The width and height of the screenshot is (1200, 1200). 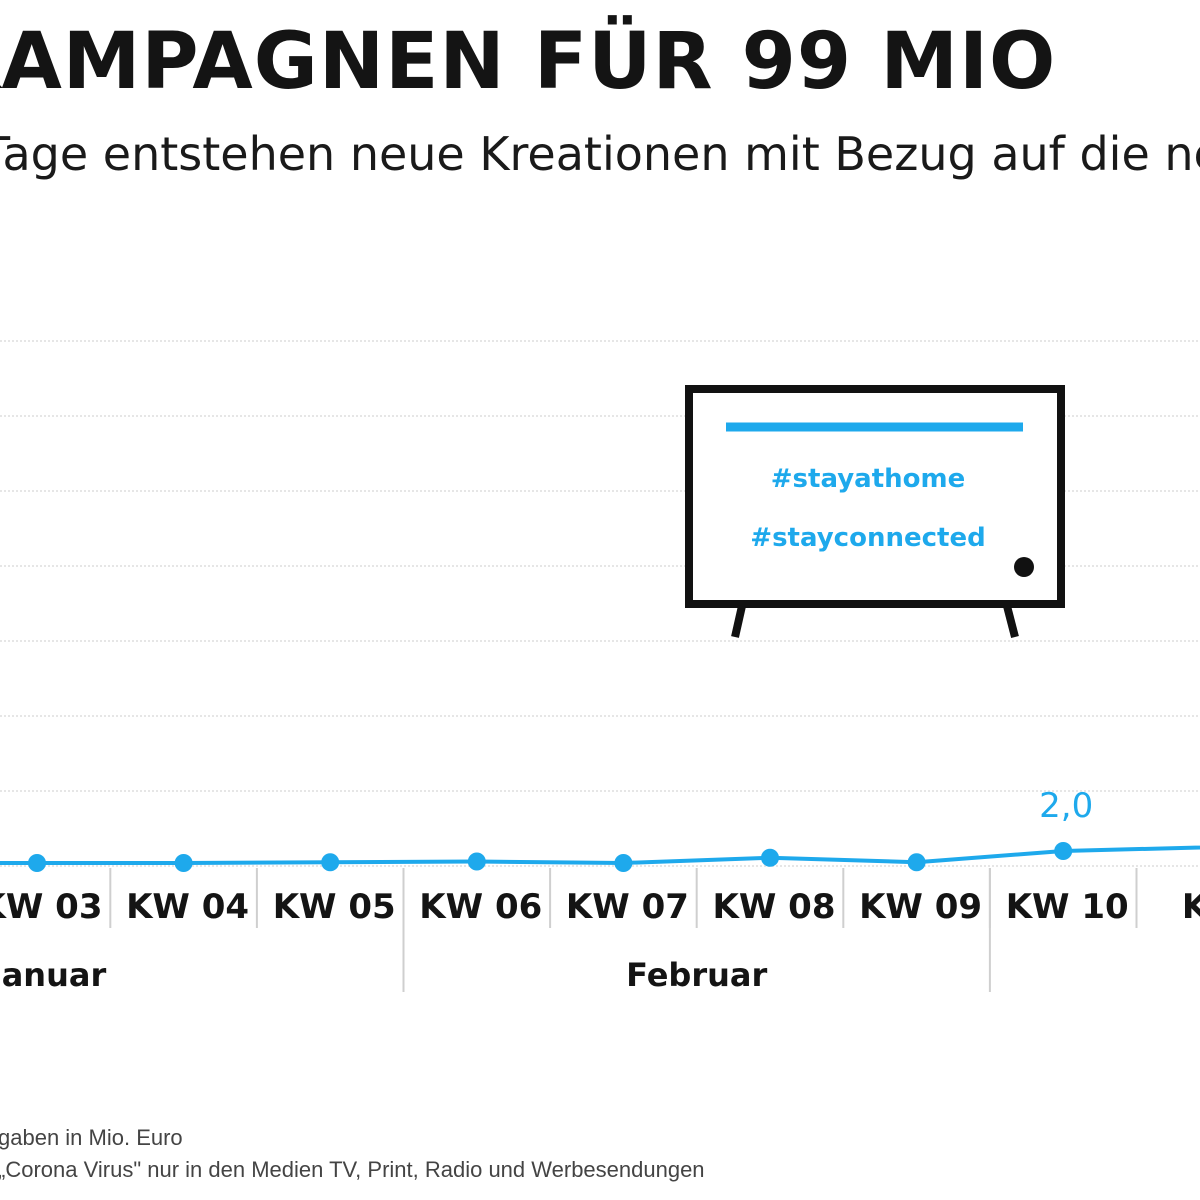 I want to click on data-labels: 2,02, so click(x=1066, y=806).